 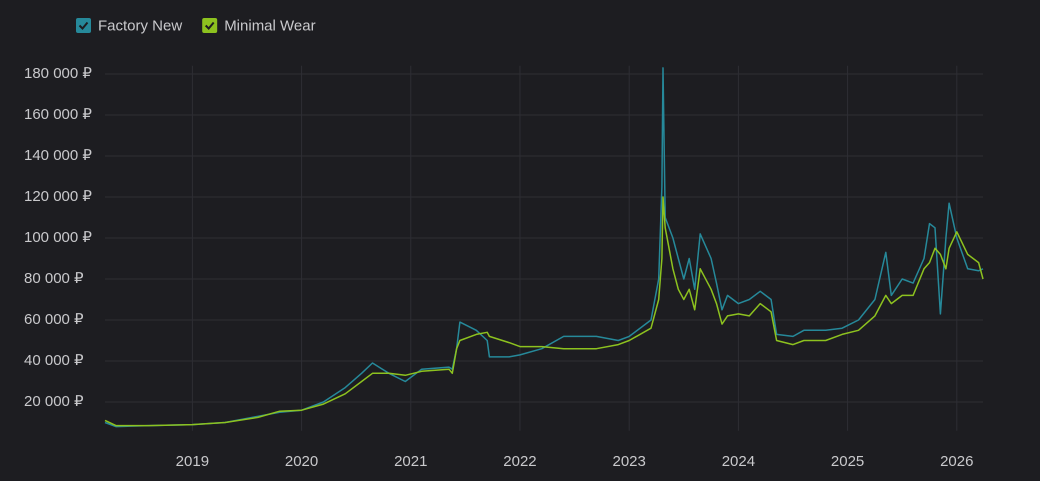 What do you see at coordinates (54, 319) in the screenshot?
I see `y-tick-label: 60 000 ₽` at bounding box center [54, 319].